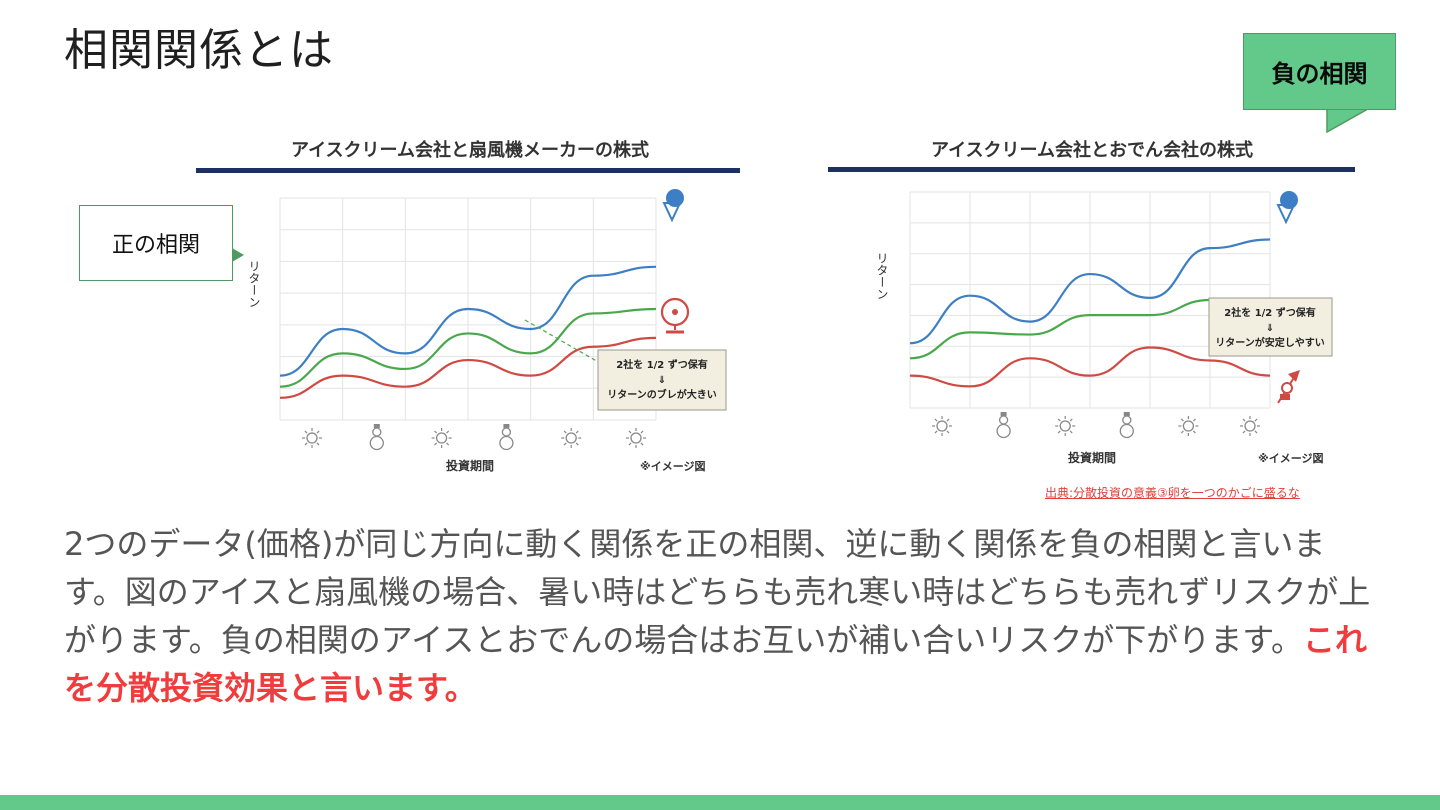 The width and height of the screenshot is (1440, 810). What do you see at coordinates (720, 802) in the screenshot?
I see `bottom-accent-bar` at bounding box center [720, 802].